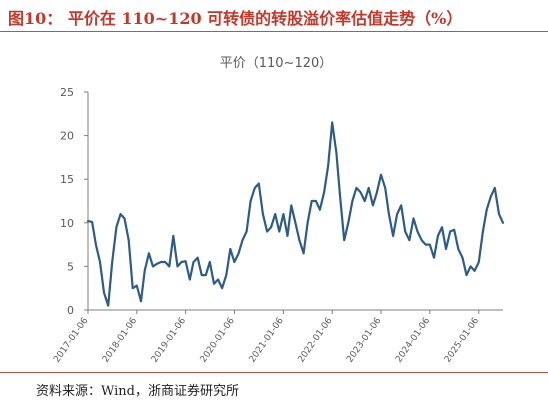 This screenshot has width=548, height=402. I want to click on y-tick-label: 0, so click(70, 310).